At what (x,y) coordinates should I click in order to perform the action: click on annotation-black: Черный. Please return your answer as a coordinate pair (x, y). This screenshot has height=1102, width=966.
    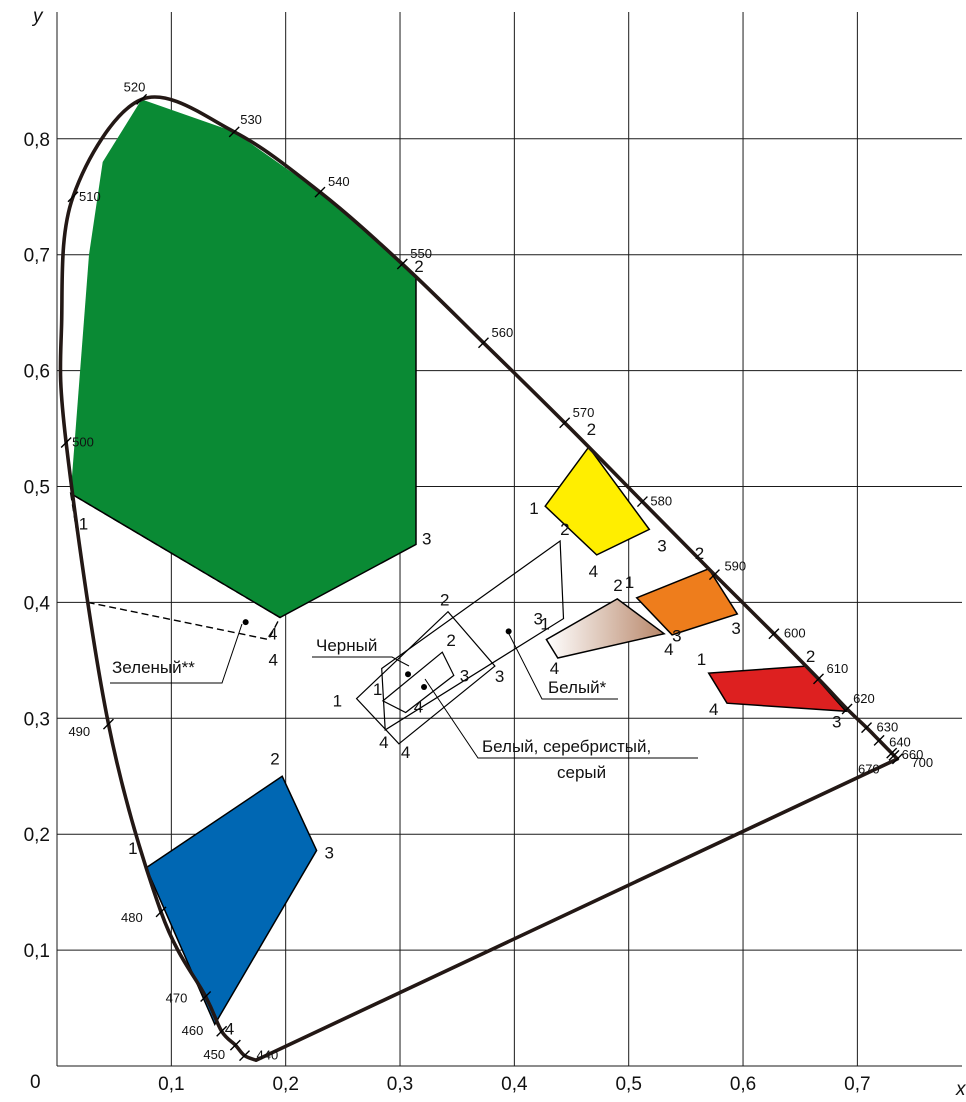
    Looking at the image, I should click on (346, 645).